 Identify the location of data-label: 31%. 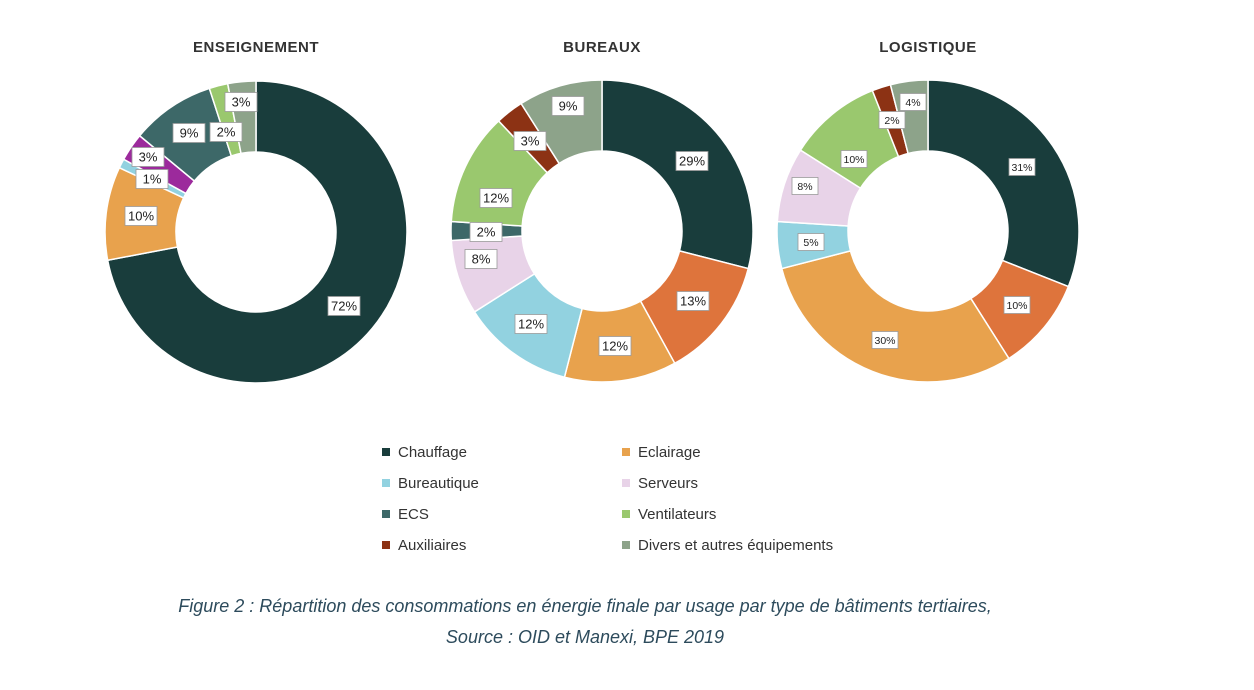
(1021, 168).